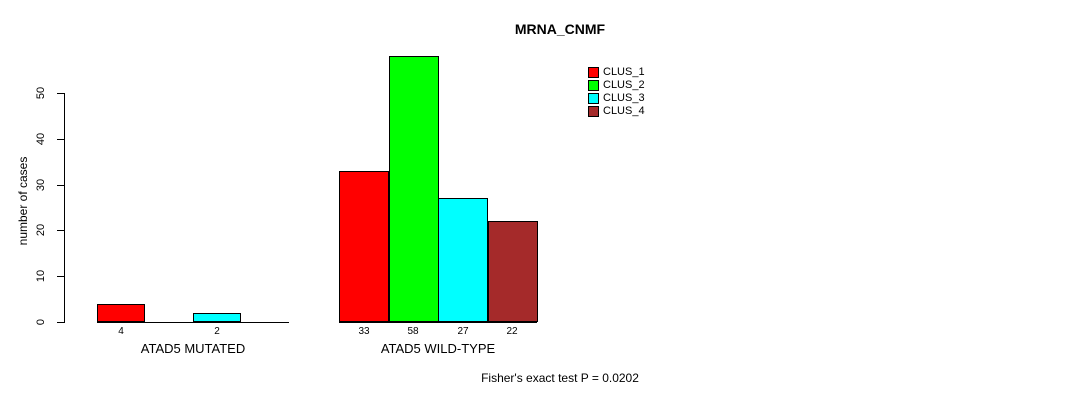 Image resolution: width=1090 pixels, height=400 pixels. I want to click on y-axis-tick-label: 40, so click(41, 139).